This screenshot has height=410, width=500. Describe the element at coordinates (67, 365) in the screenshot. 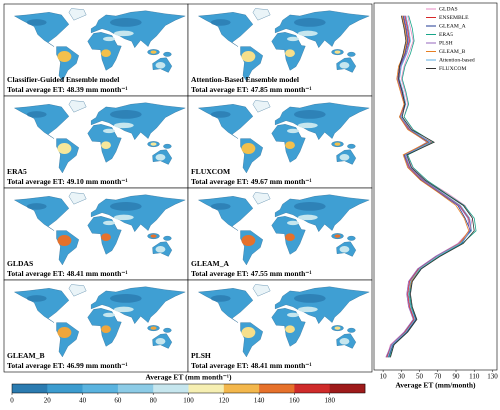

I see `total-et: Total average ET: 46.99 mm month⁻¹` at that location.